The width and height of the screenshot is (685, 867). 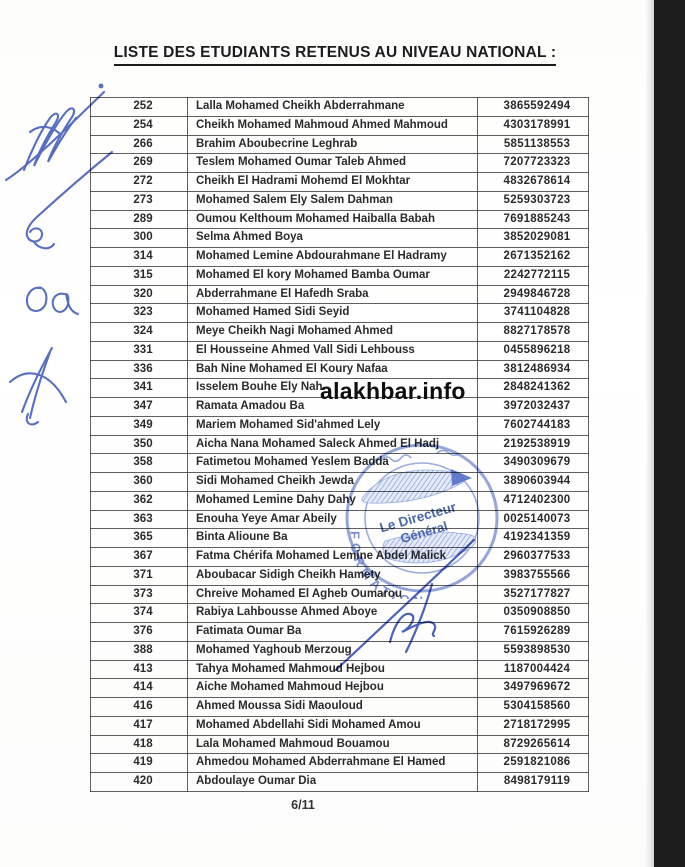 What do you see at coordinates (332, 782) in the screenshot?
I see `cell-student-name: Abdoulaye Oumar Dia` at bounding box center [332, 782].